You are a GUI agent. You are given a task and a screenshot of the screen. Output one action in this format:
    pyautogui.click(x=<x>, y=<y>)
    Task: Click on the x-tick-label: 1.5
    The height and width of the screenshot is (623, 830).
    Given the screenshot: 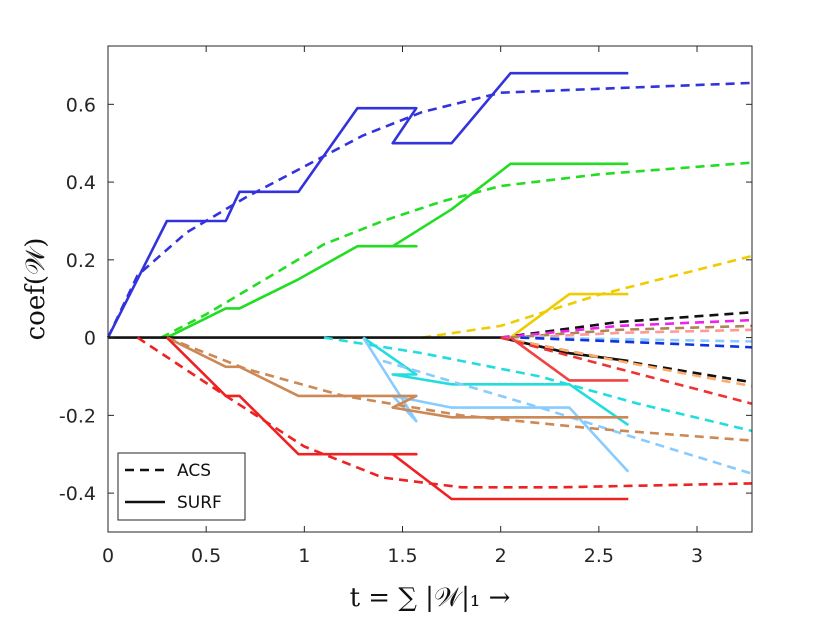 What is the action you would take?
    pyautogui.click(x=402, y=556)
    